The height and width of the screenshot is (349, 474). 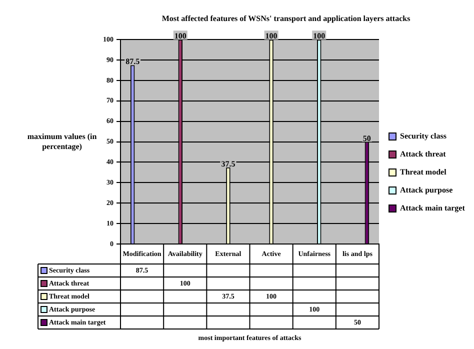 I want to click on legend-label: Threat model, so click(x=424, y=172).